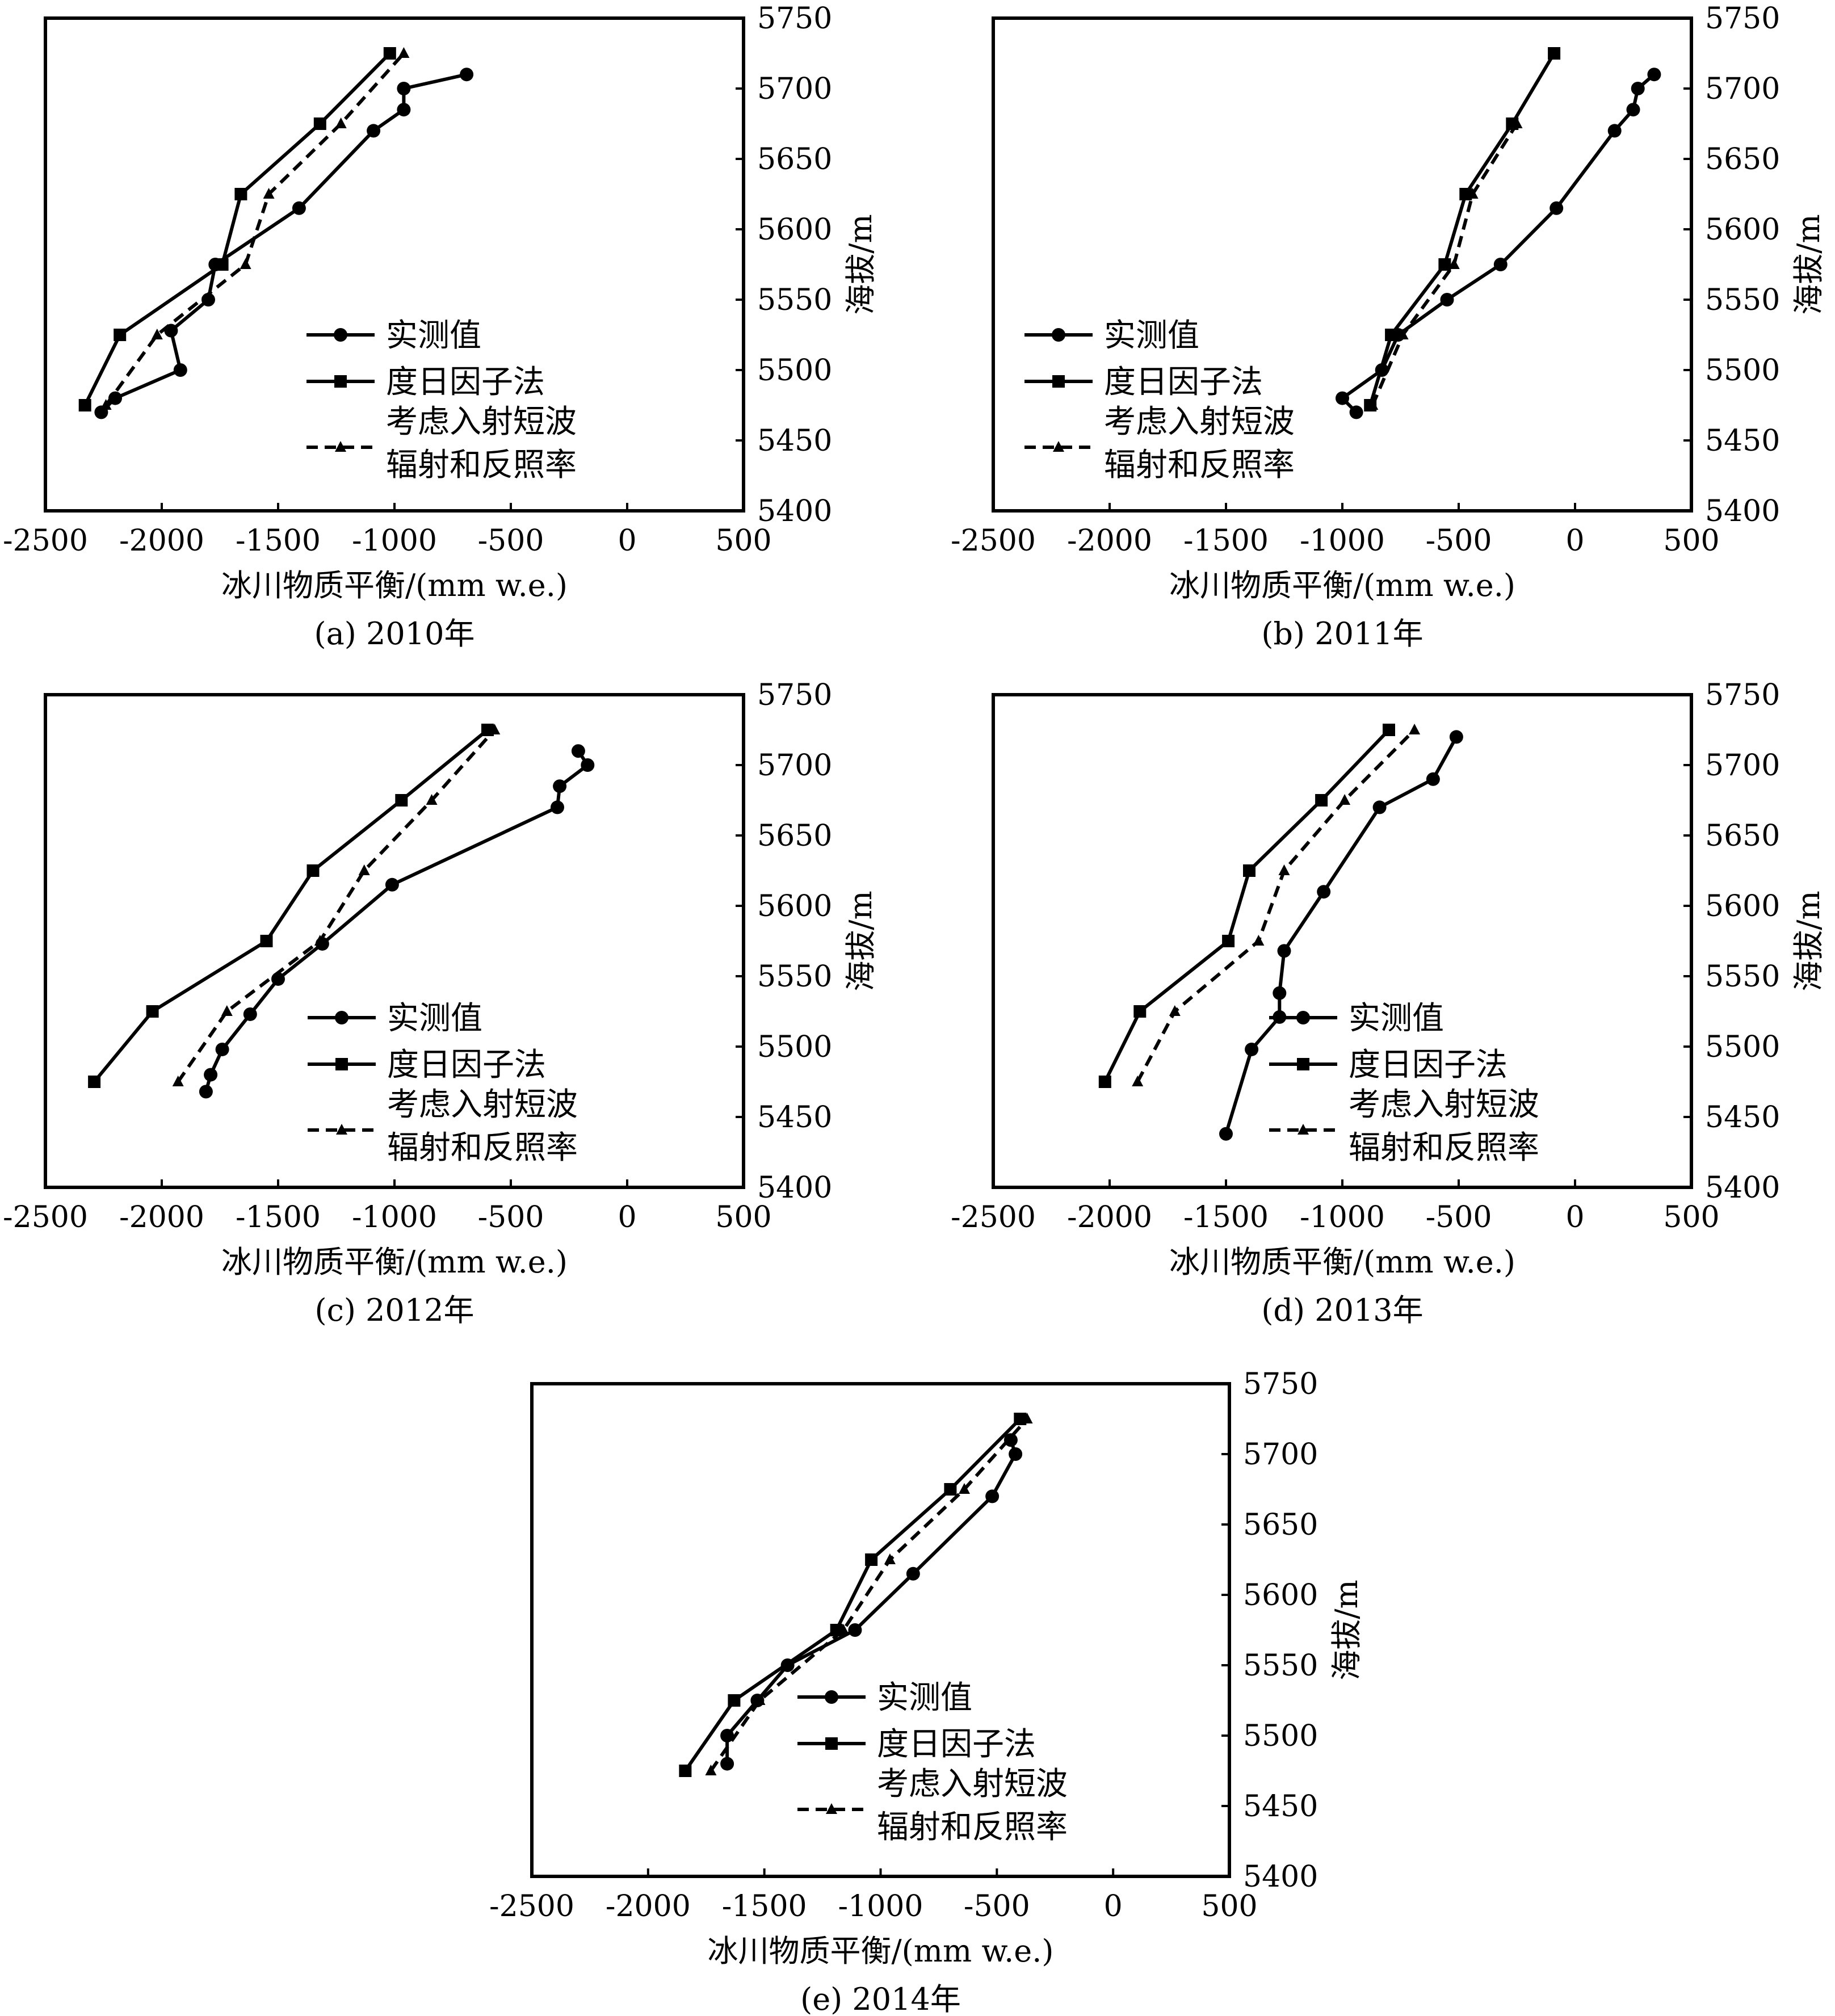 The height and width of the screenshot is (2016, 1835). Describe the element at coordinates (1199, 465) in the screenshot. I see `legend-label: 辐射和反照率` at that location.